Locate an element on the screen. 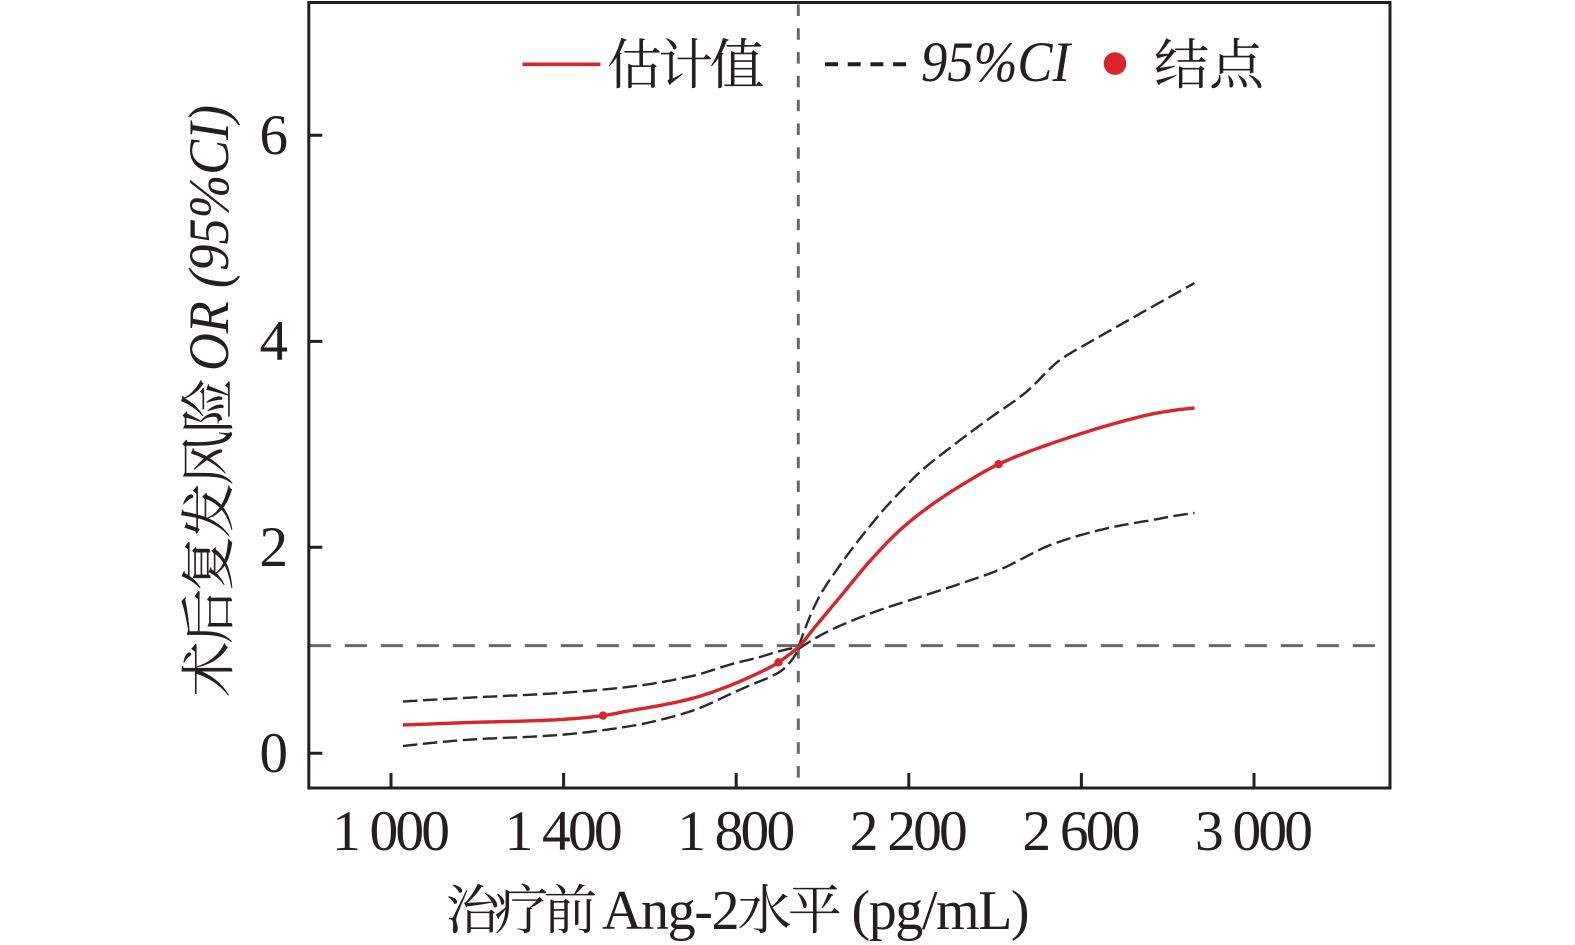 This screenshot has height=945, width=1575. svg-text: Ang-2 is located at coordinates (671, 911).